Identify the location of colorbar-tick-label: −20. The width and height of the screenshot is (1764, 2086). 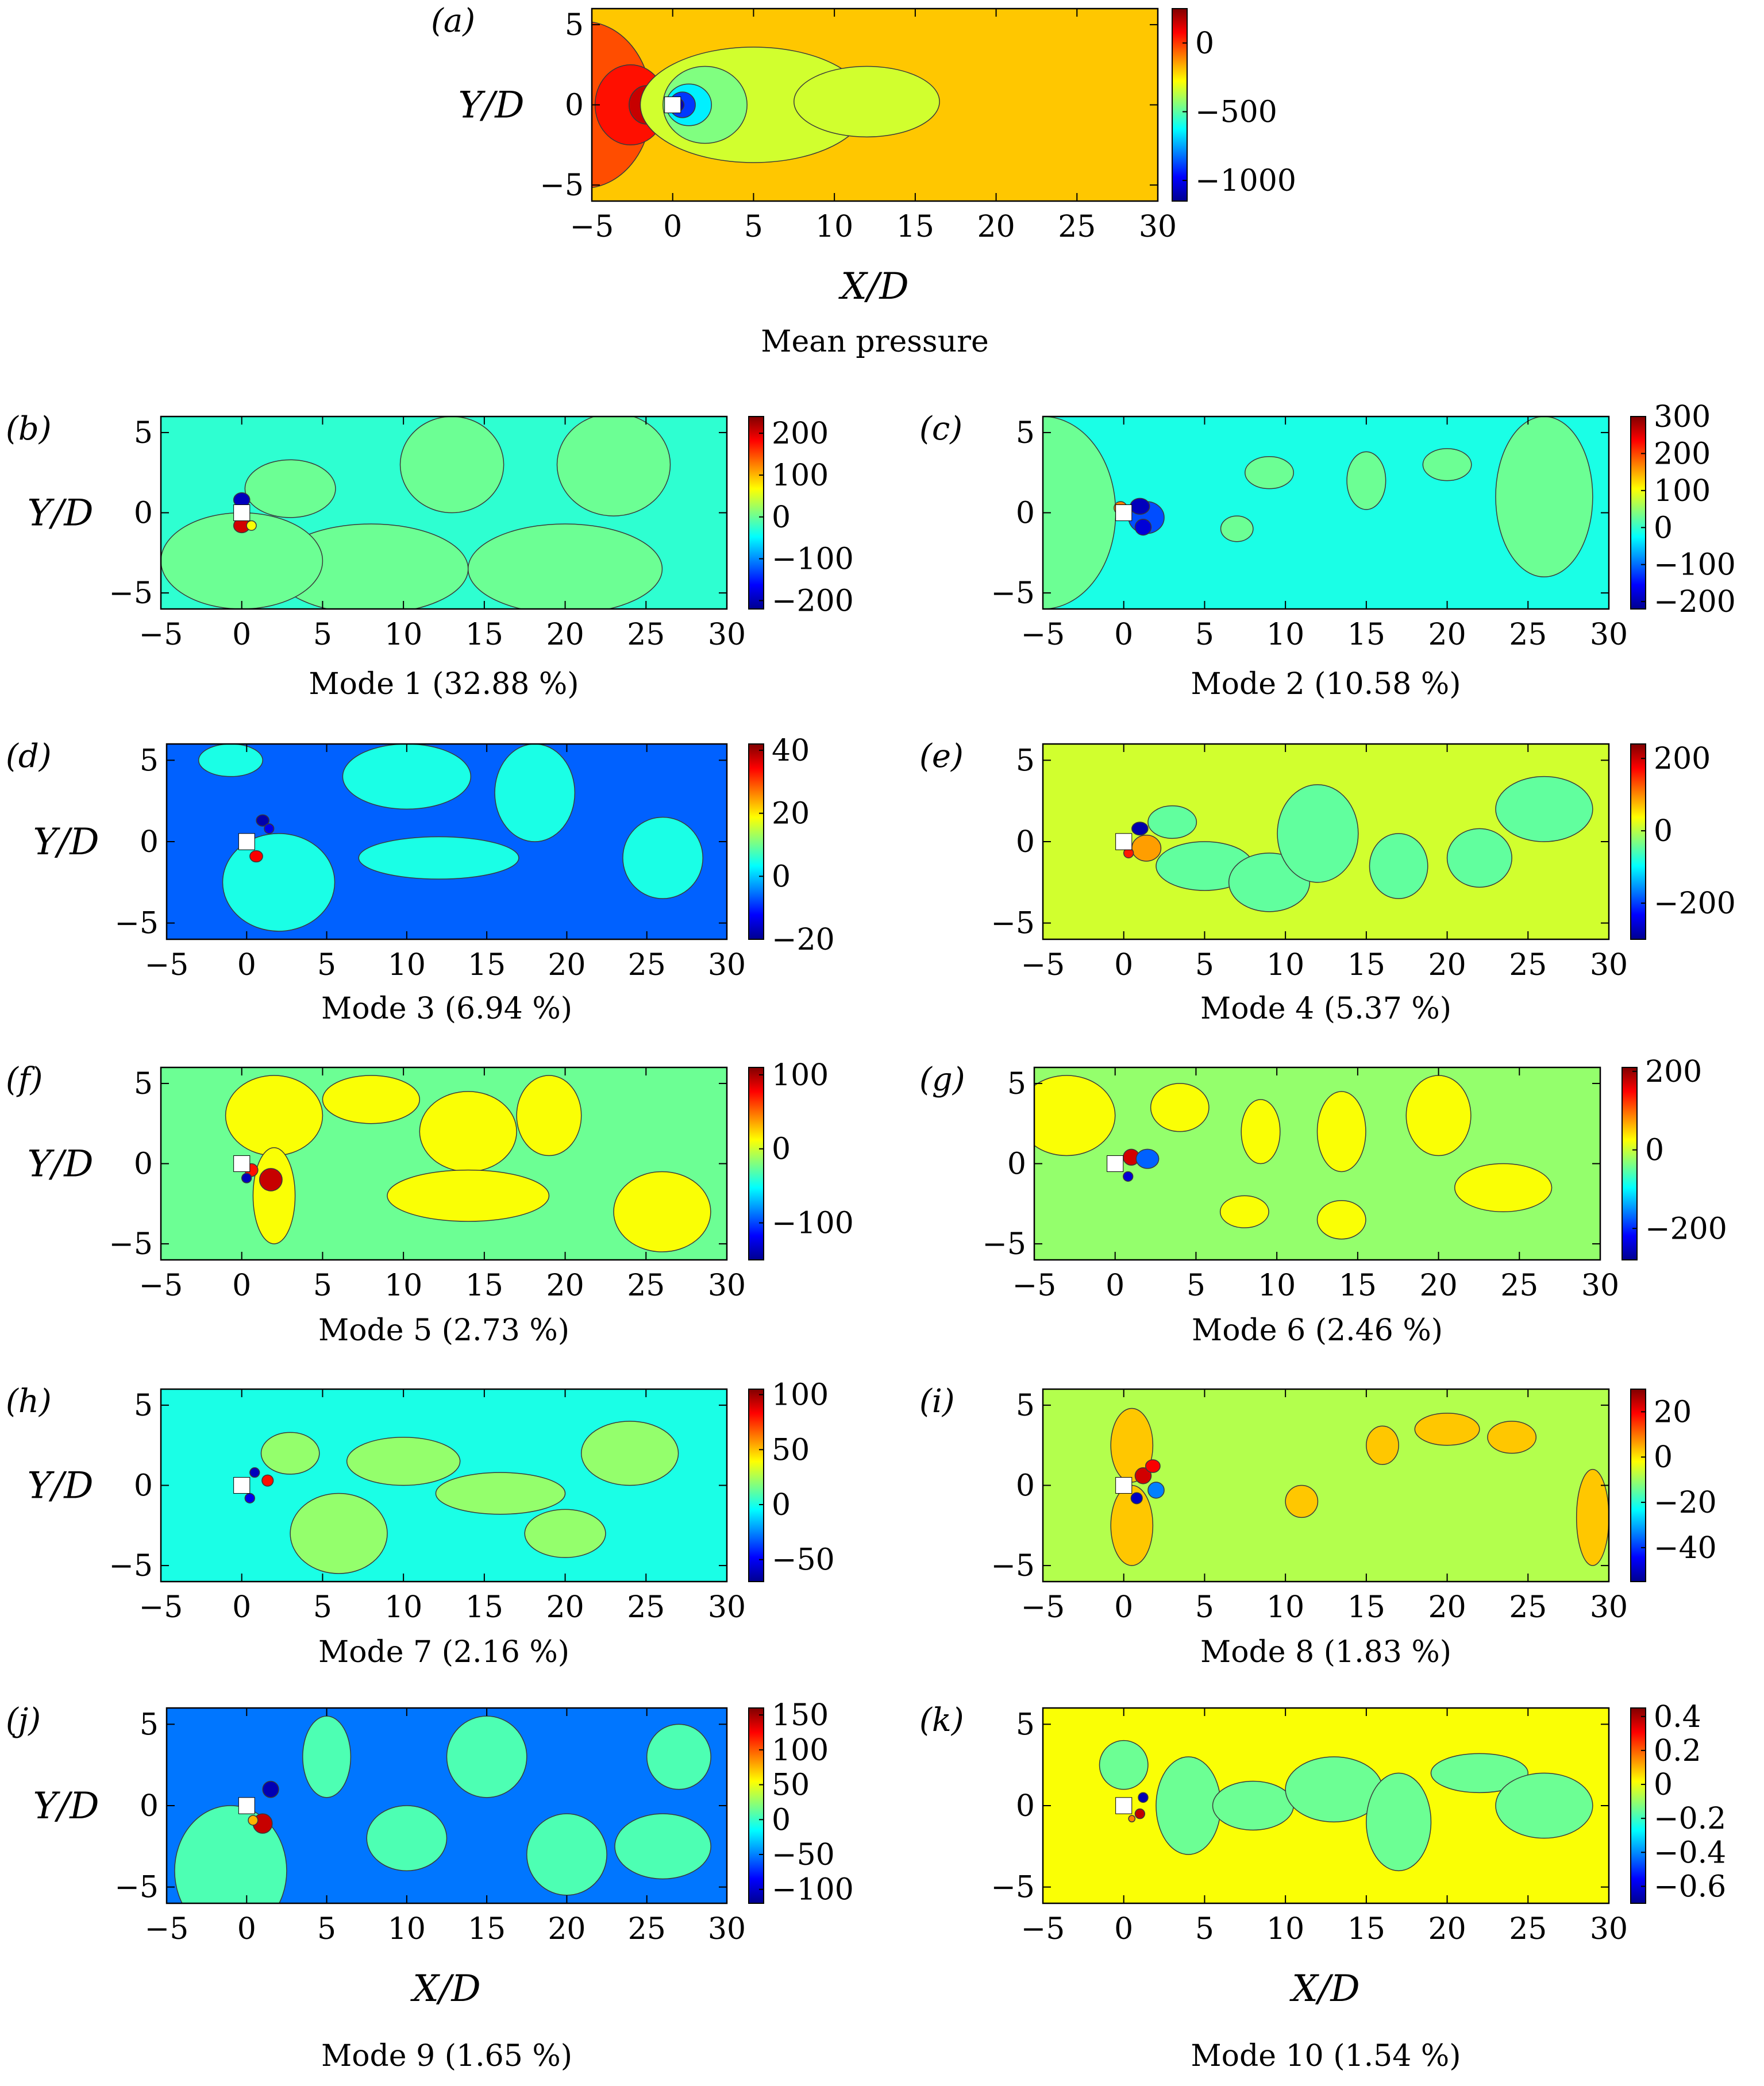
(803, 940).